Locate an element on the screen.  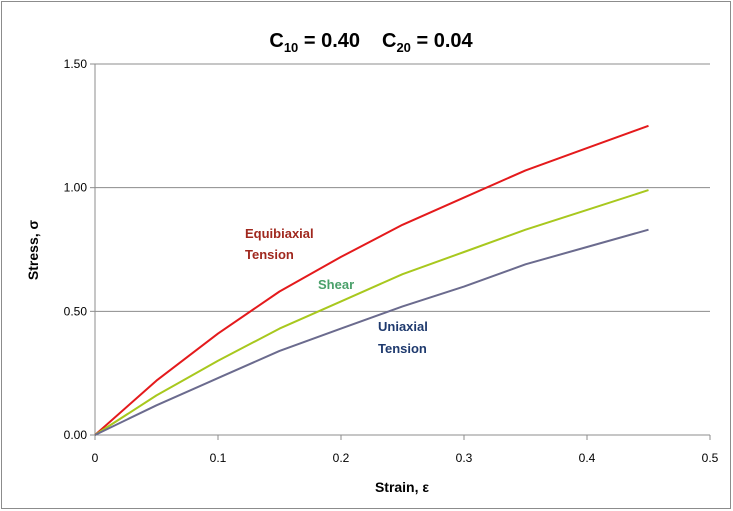
chart-title: C10 = 0.40 C20 = 0.04 is located at coordinates (371, 42).